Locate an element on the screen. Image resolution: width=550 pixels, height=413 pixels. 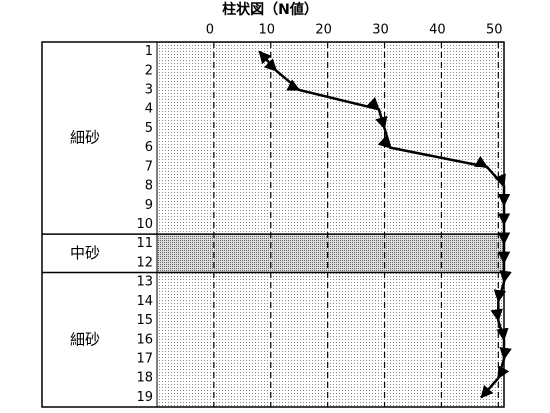
depth-label: 12 is located at coordinates (144, 262).